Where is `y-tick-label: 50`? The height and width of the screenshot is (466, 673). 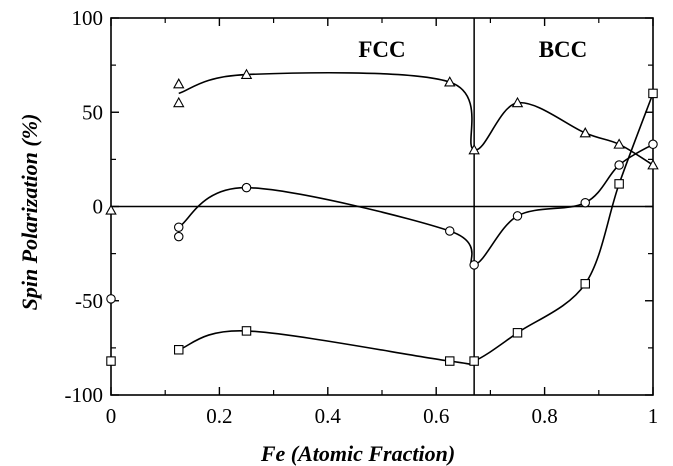 y-tick-label: 50 is located at coordinates (92, 112).